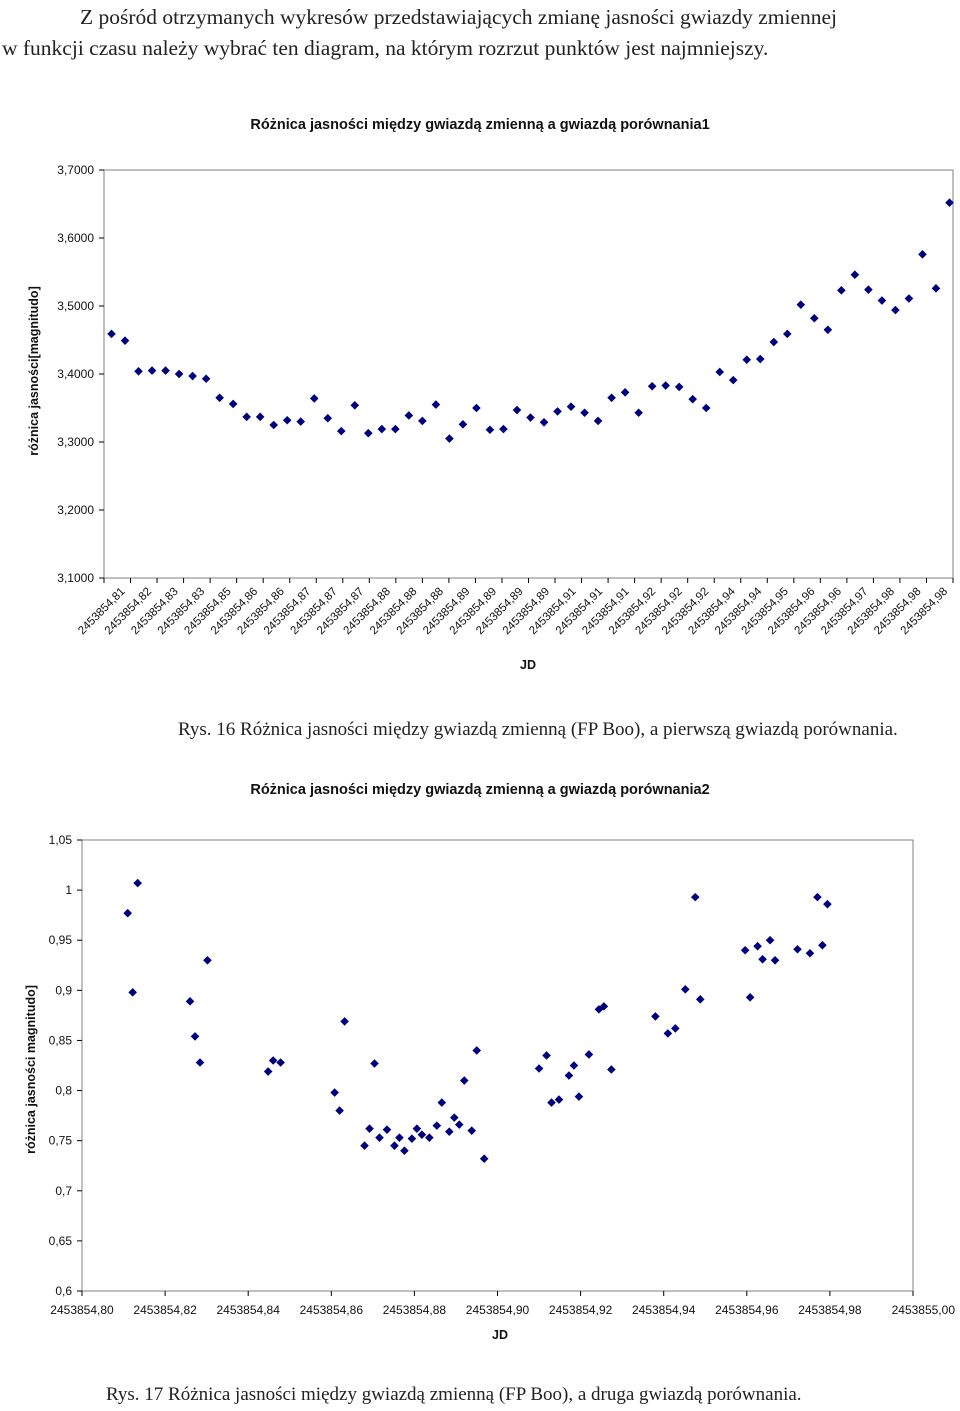 This screenshot has width=960, height=1411. I want to click on chart1-xlabel: JD, so click(528, 665).